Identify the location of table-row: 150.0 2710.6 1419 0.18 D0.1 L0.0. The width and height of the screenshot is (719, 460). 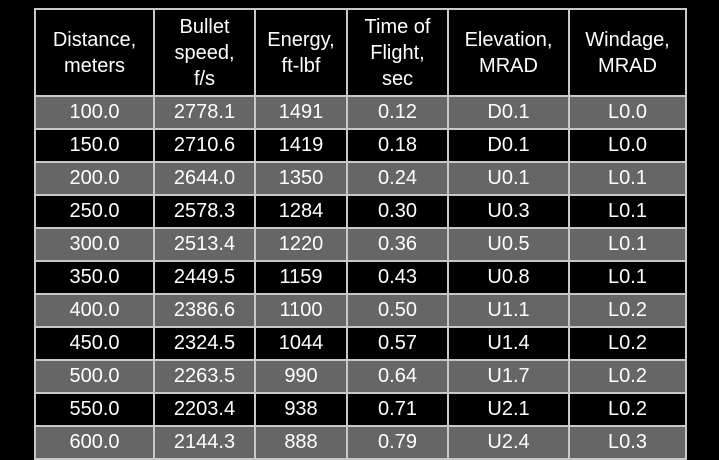
(360, 145).